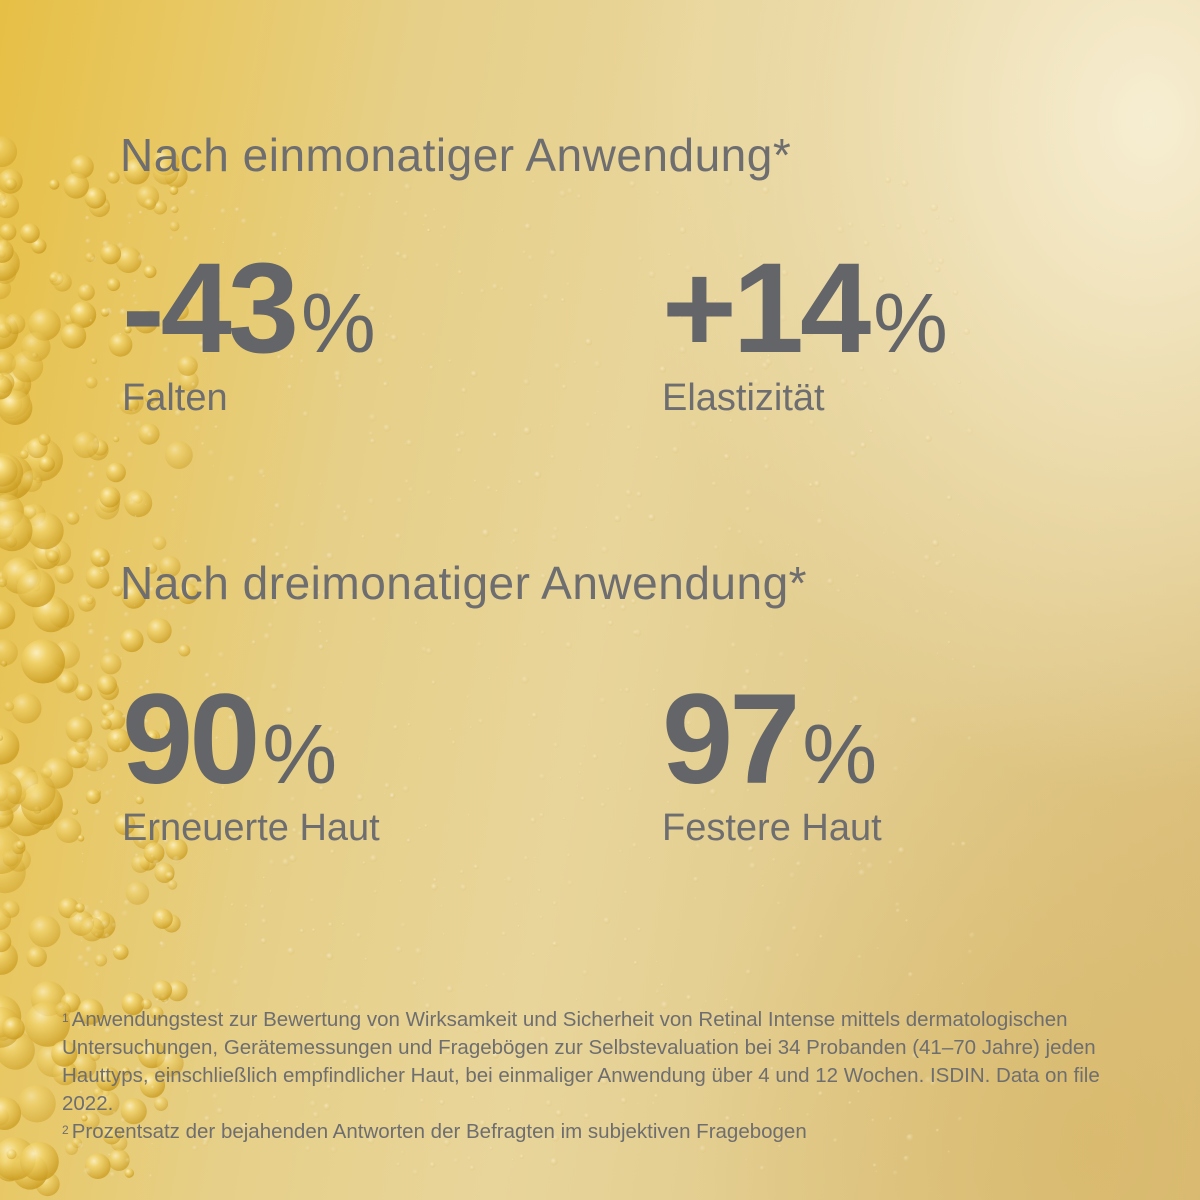 Image resolution: width=1200 pixels, height=1200 pixels. I want to click on stat-renewed-skin-value: 90, so click(191, 739).